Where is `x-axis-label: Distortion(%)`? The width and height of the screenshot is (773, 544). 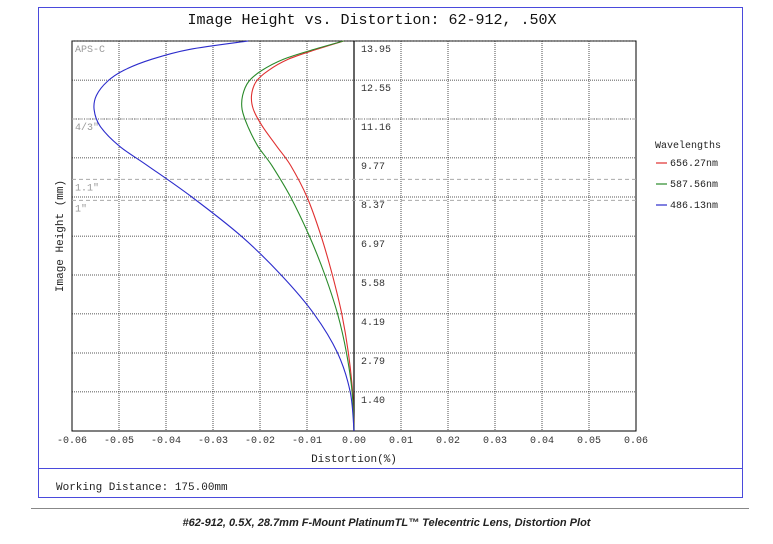
x-axis-label: Distortion(%) is located at coordinates (354, 460).